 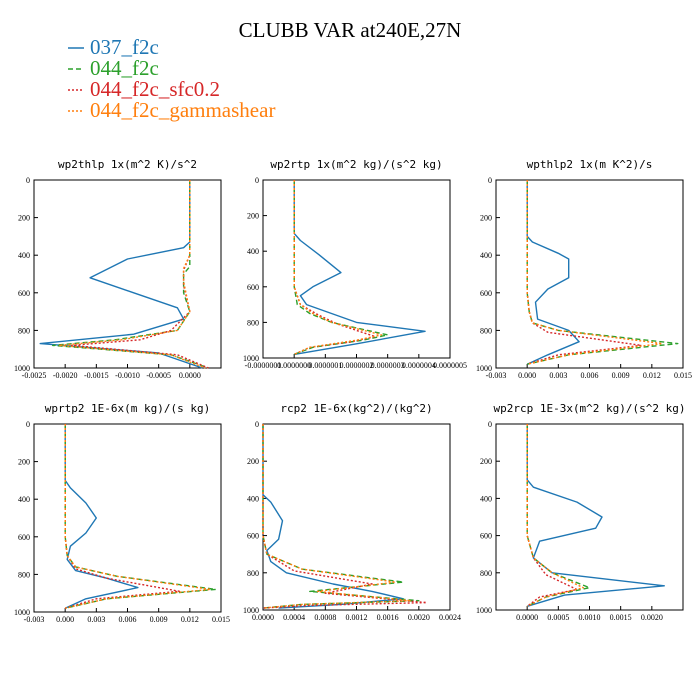 What do you see at coordinates (294, 617) in the screenshot?
I see `x-tick-label: 0.0004` at bounding box center [294, 617].